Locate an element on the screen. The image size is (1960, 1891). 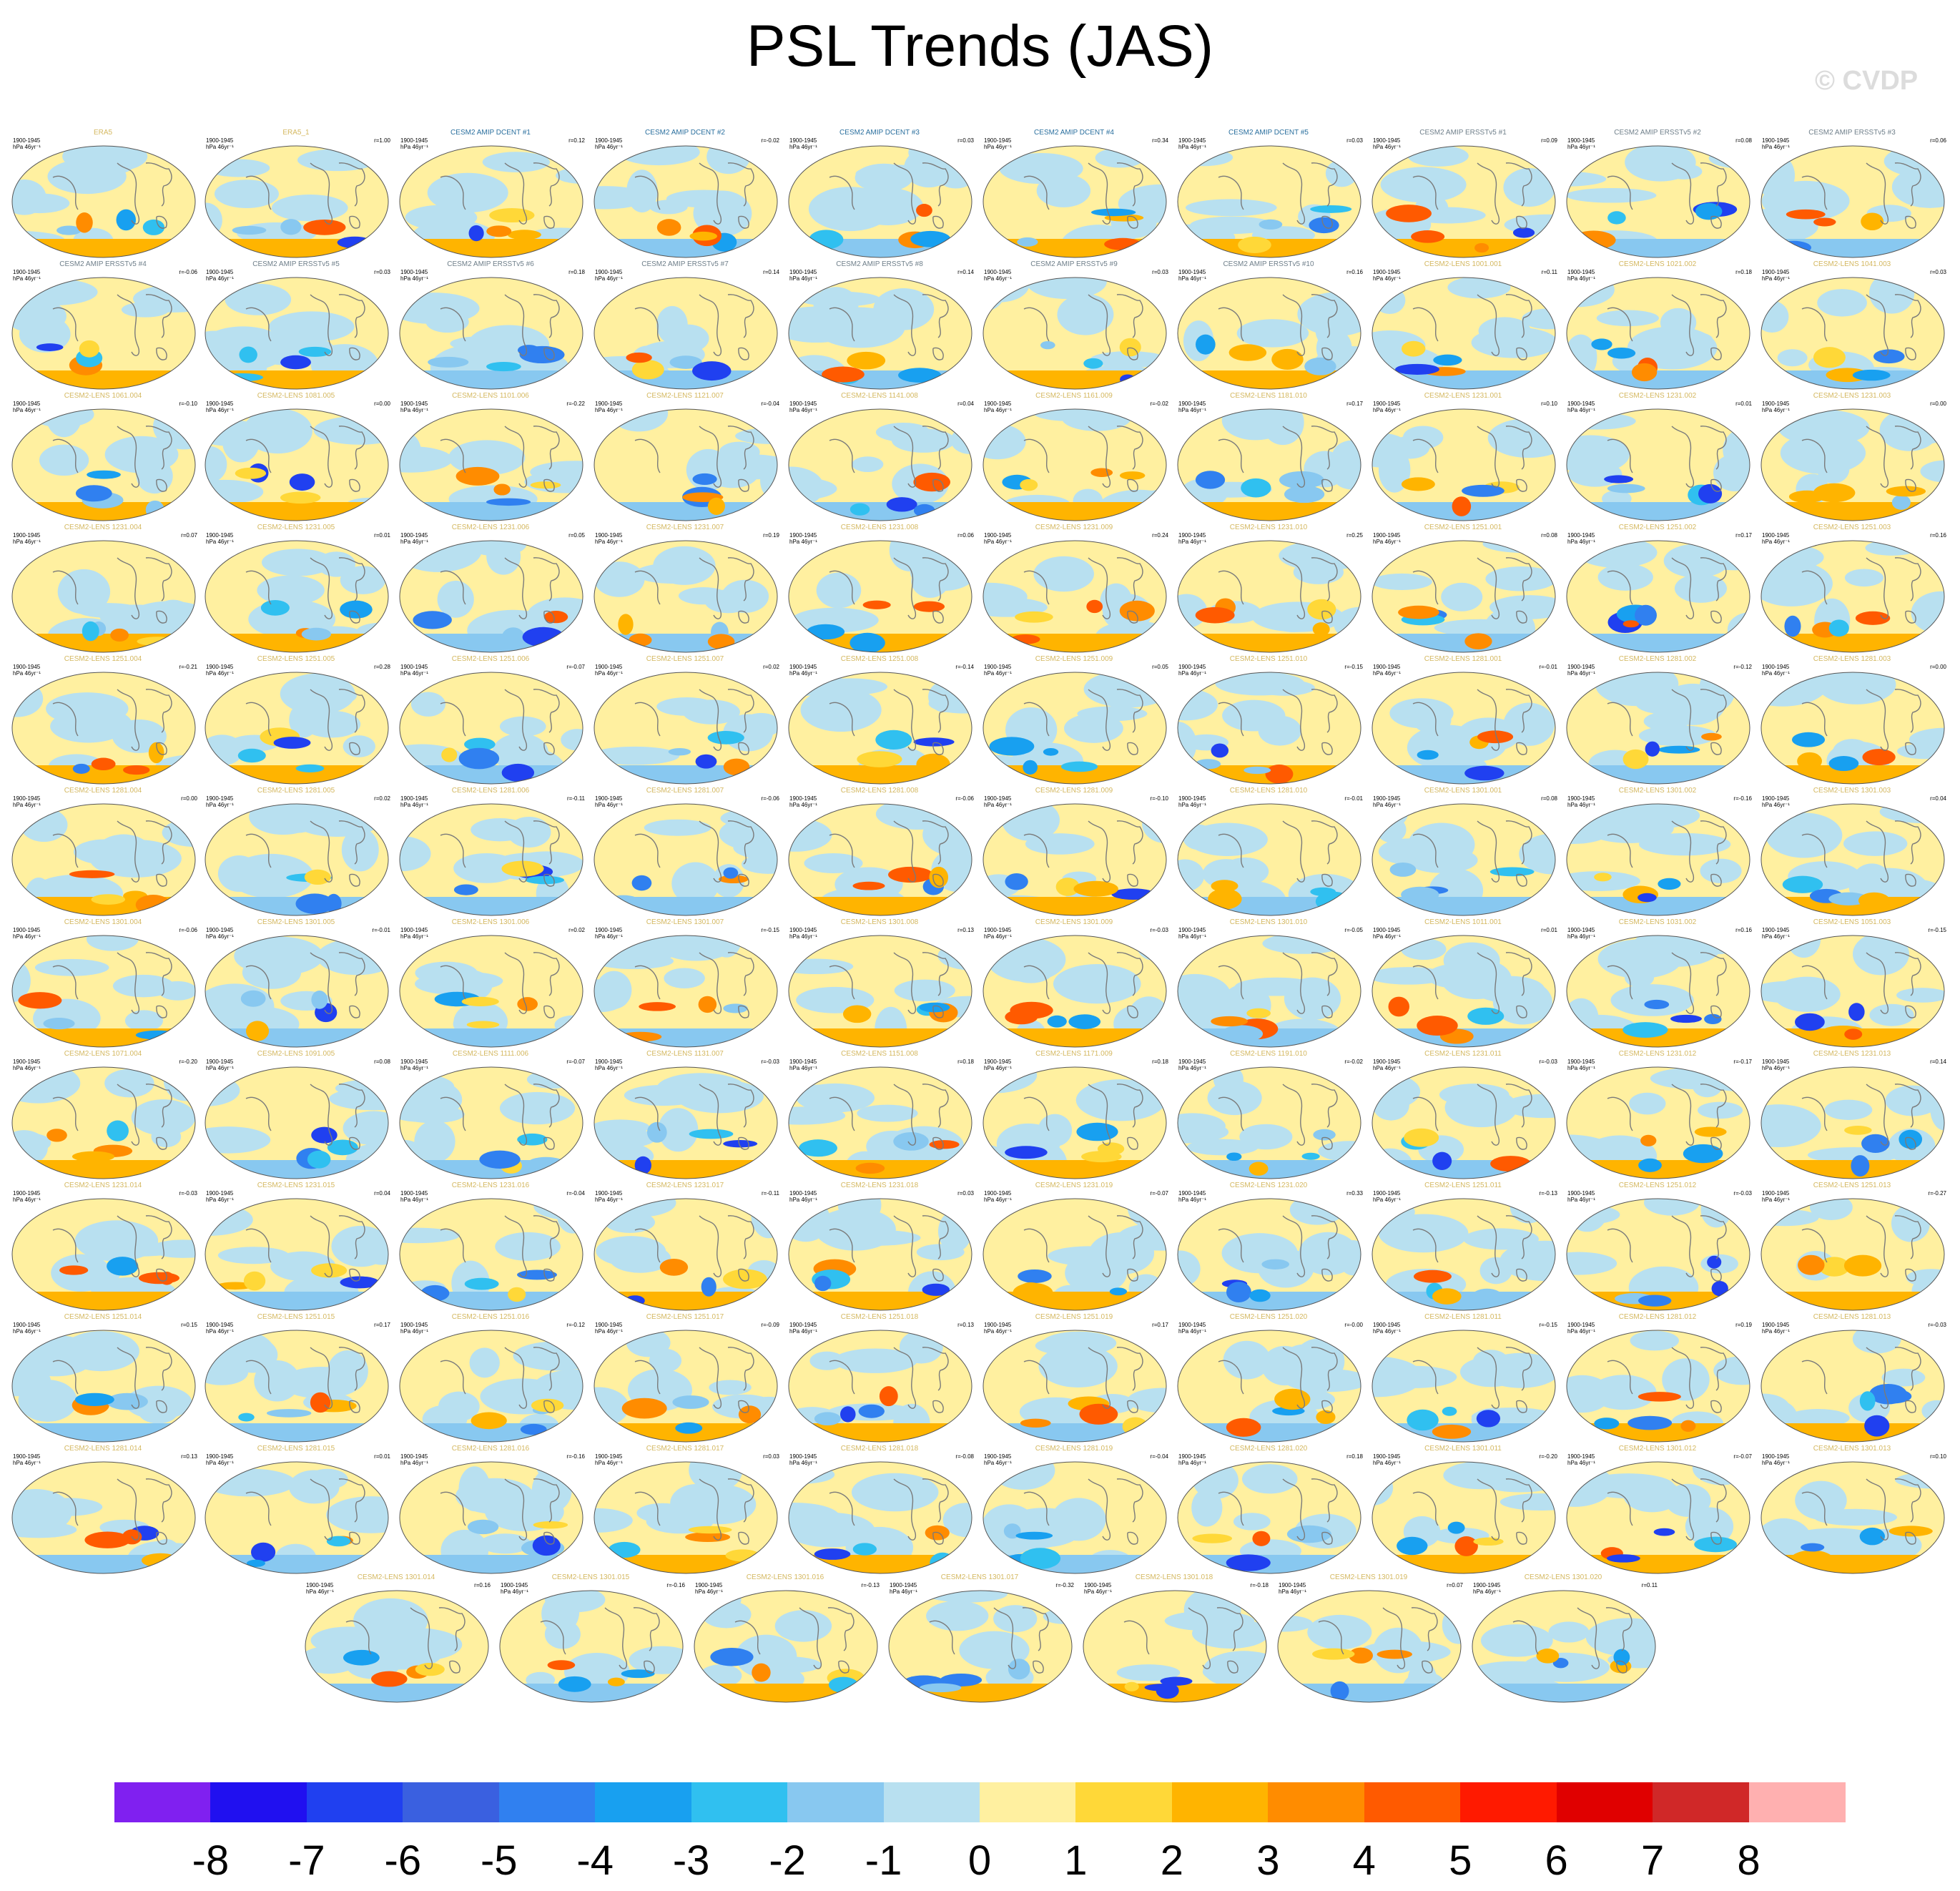
panel-title: CESM2-LENS 1231.011 is located at coordinates (1463, 1054).